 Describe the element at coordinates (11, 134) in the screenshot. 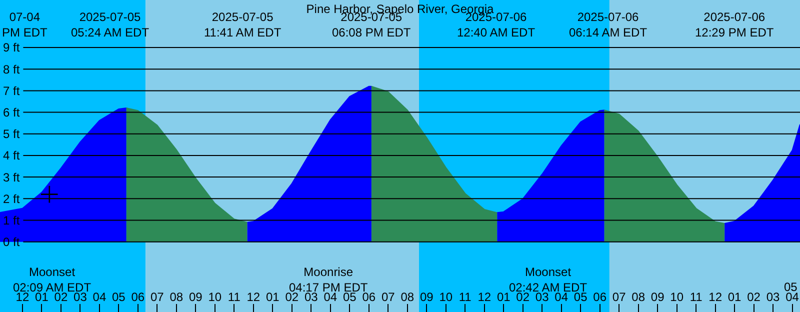

I see `y-tick-label: 5 ft` at that location.